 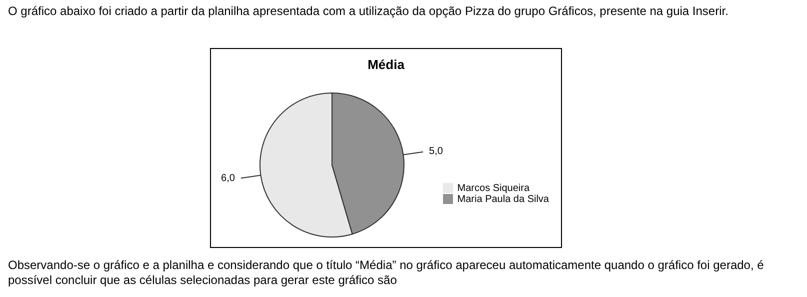 I want to click on data-label: 6,0, so click(x=228, y=178).